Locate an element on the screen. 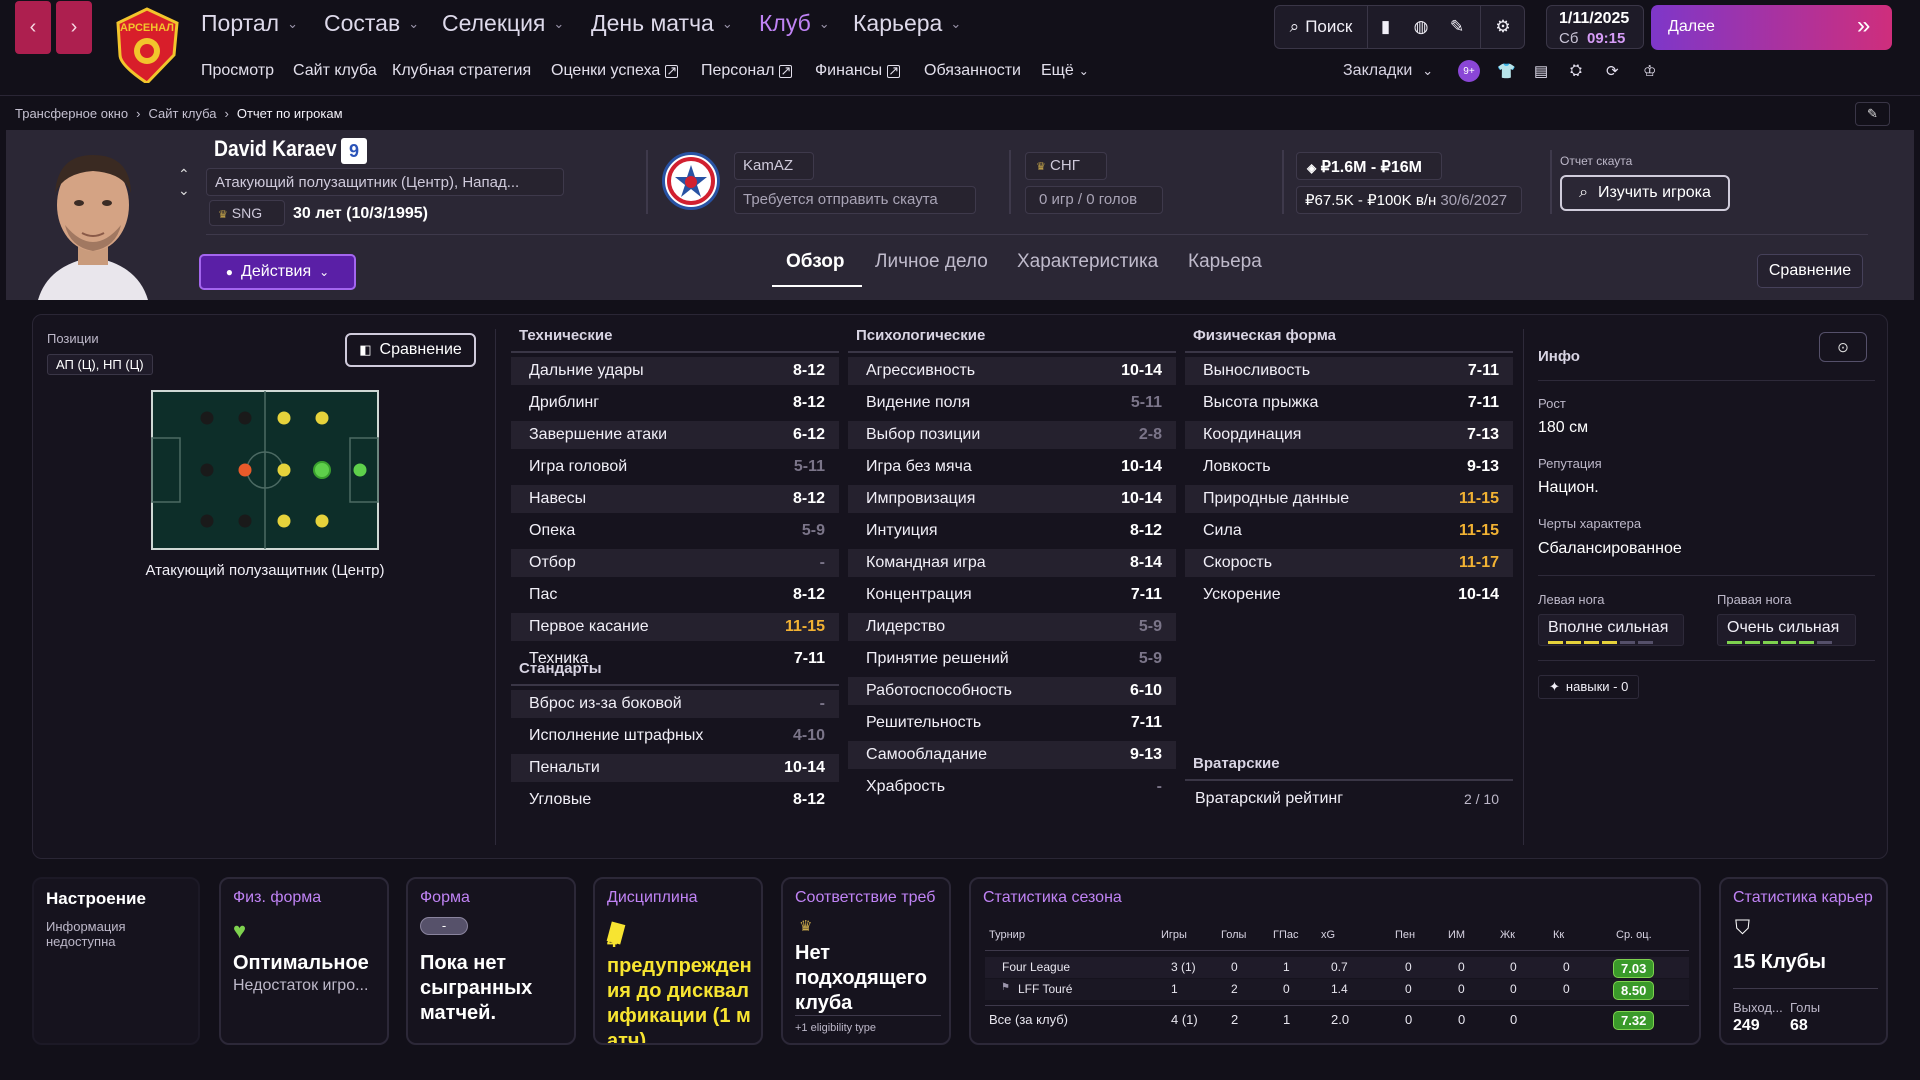 The image size is (1920, 1080). attribute-row: Ускорение 10-14 is located at coordinates (1349, 595).